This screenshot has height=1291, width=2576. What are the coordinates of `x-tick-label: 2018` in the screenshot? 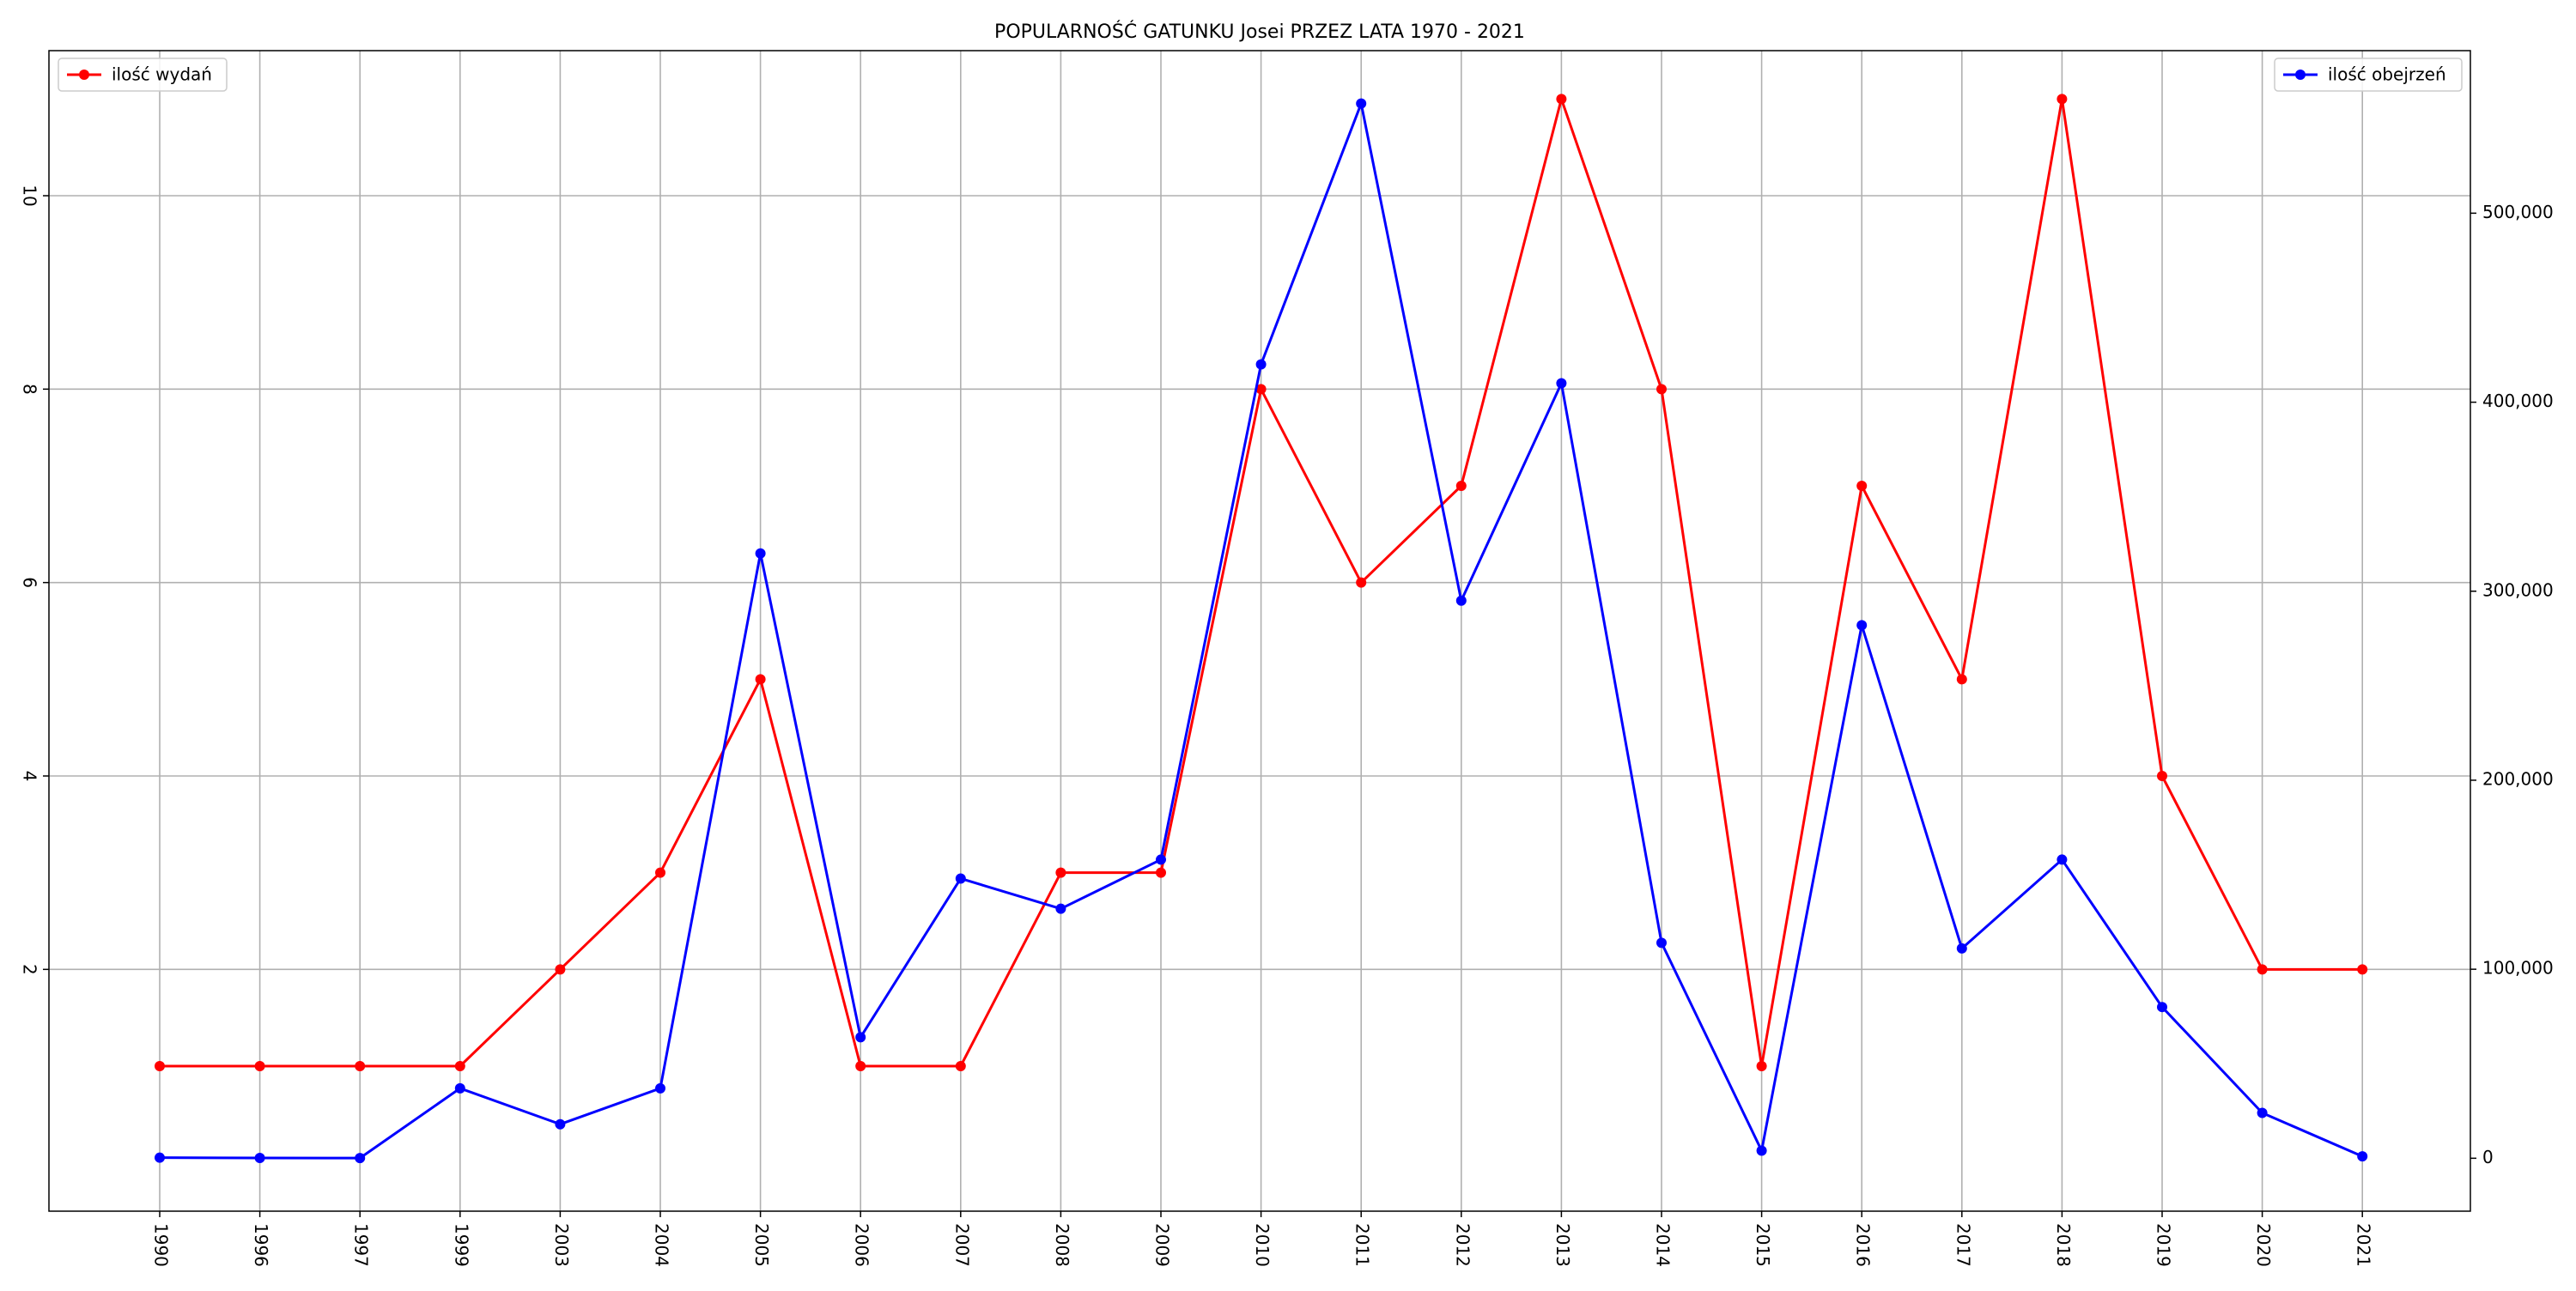 It's located at (2063, 1245).